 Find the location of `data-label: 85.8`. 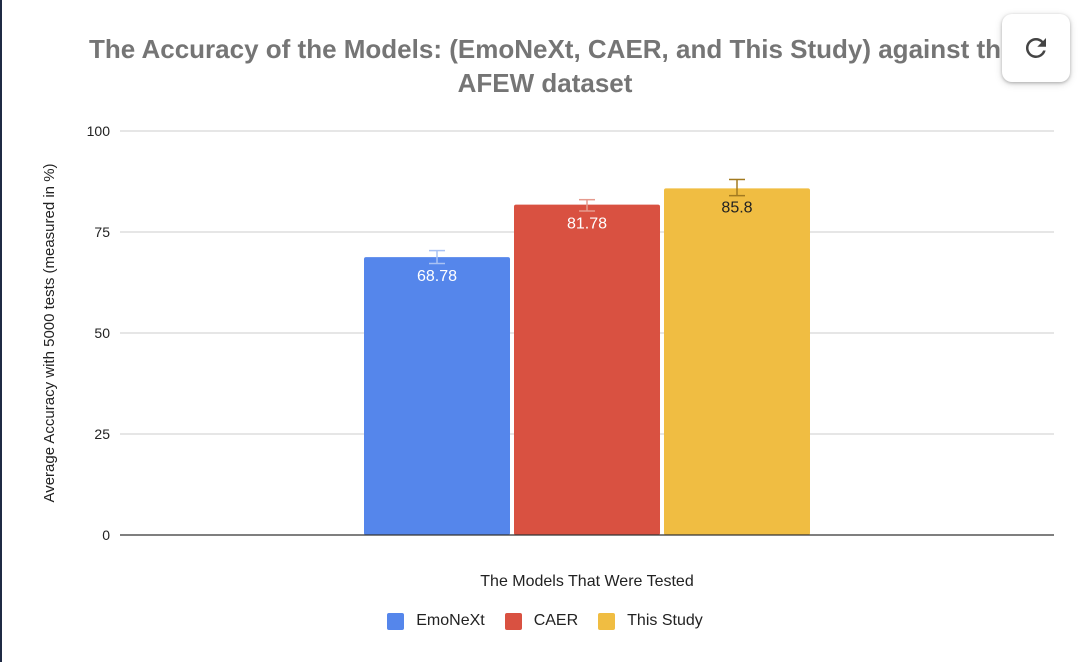

data-label: 85.8 is located at coordinates (736, 207).